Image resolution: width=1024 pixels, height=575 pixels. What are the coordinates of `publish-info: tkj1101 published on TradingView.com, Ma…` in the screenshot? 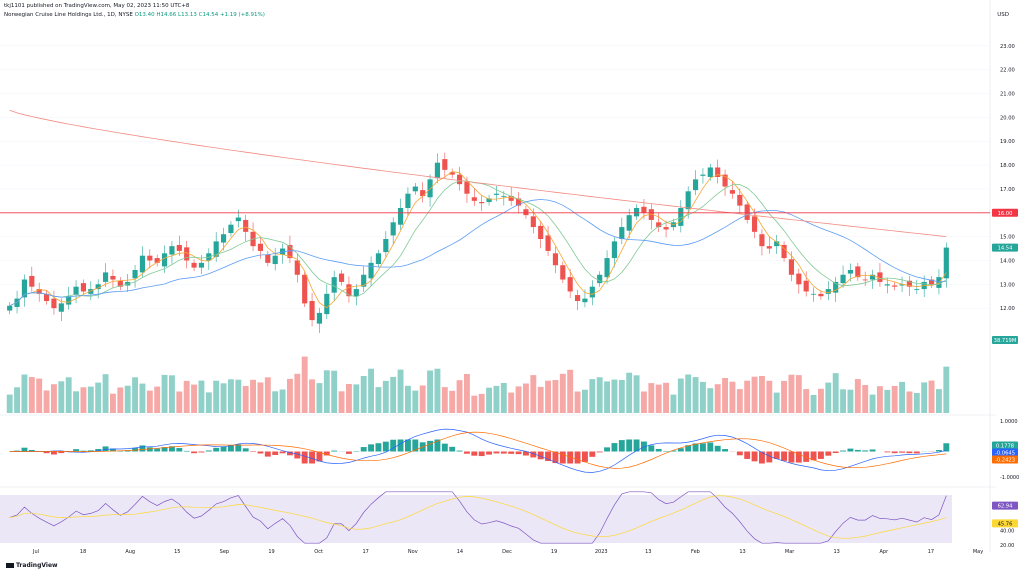 It's located at (97, 6).